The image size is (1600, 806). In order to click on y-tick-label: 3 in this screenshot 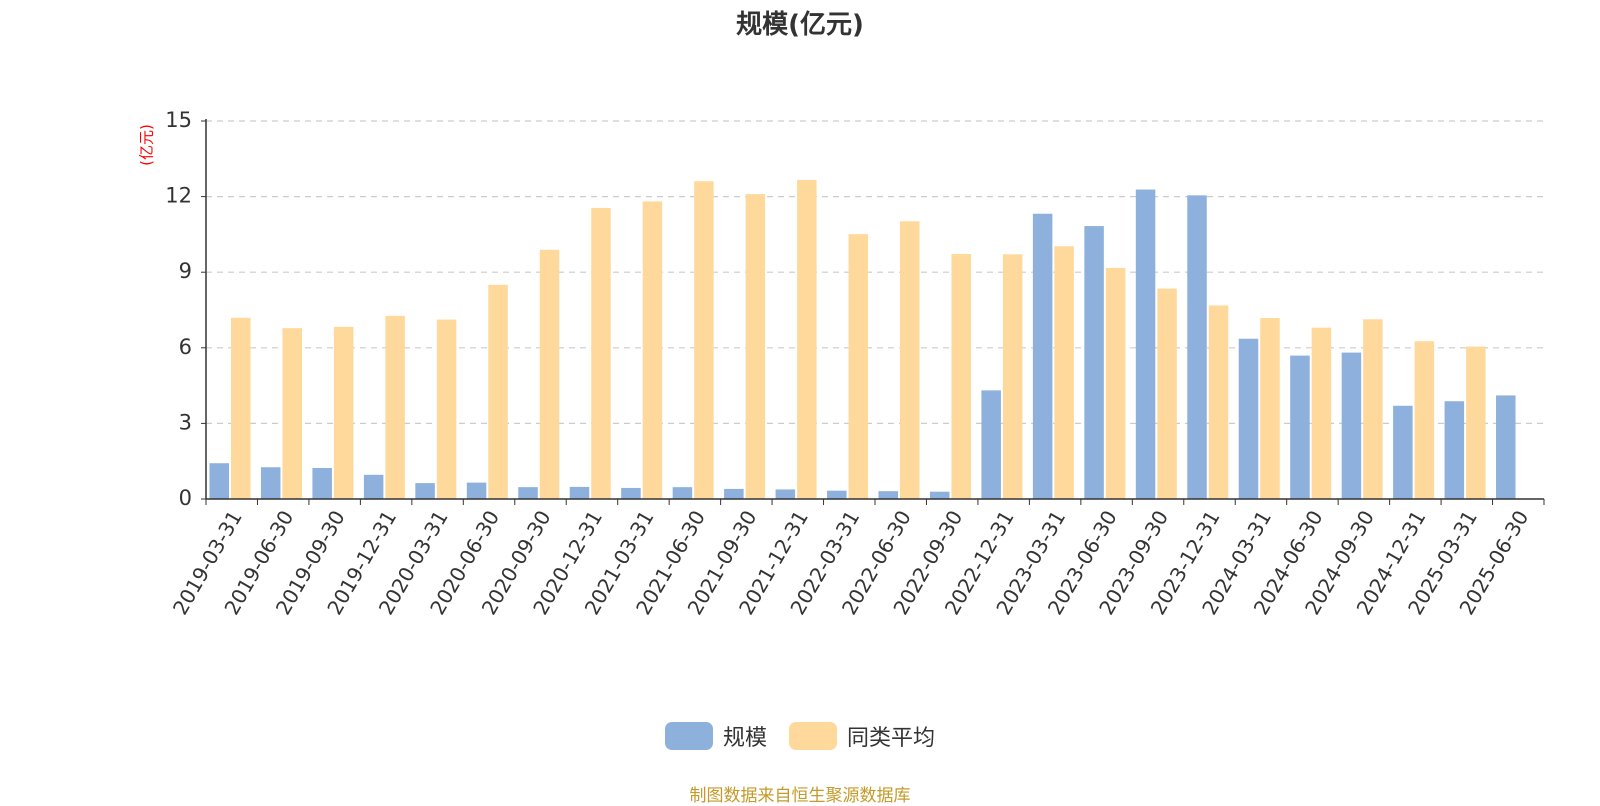, I will do `click(185, 422)`.